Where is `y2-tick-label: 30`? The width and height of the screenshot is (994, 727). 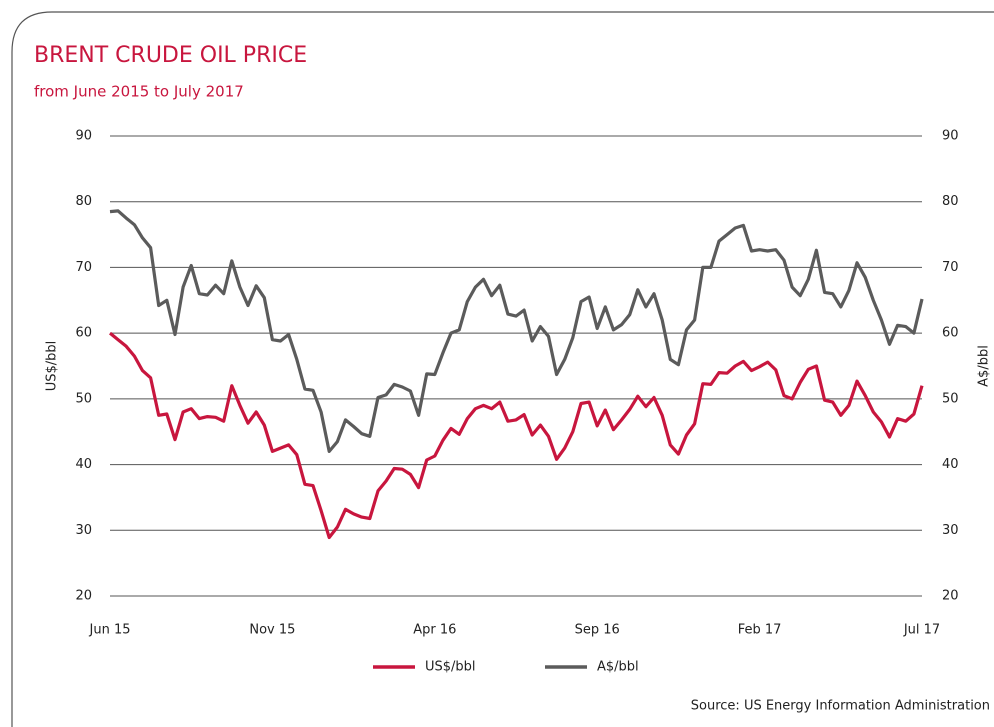 y2-tick-label: 30 is located at coordinates (950, 530).